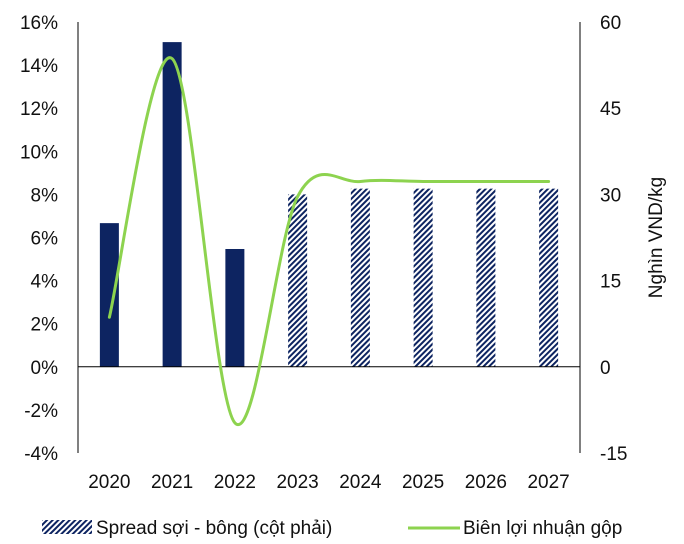  Describe the element at coordinates (41, 411) in the screenshot. I see `y-left-tick-label: -2%` at that location.